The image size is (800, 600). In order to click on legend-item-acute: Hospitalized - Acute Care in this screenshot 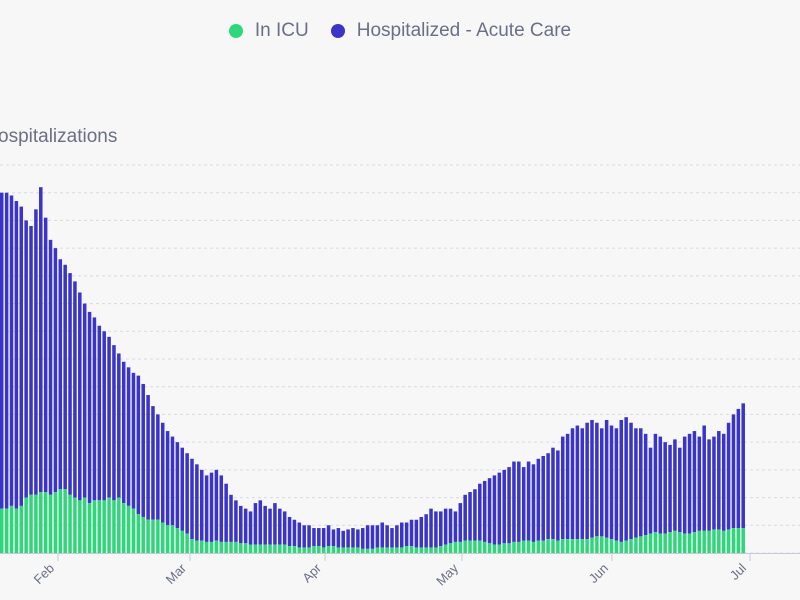, I will do `click(450, 31)`.